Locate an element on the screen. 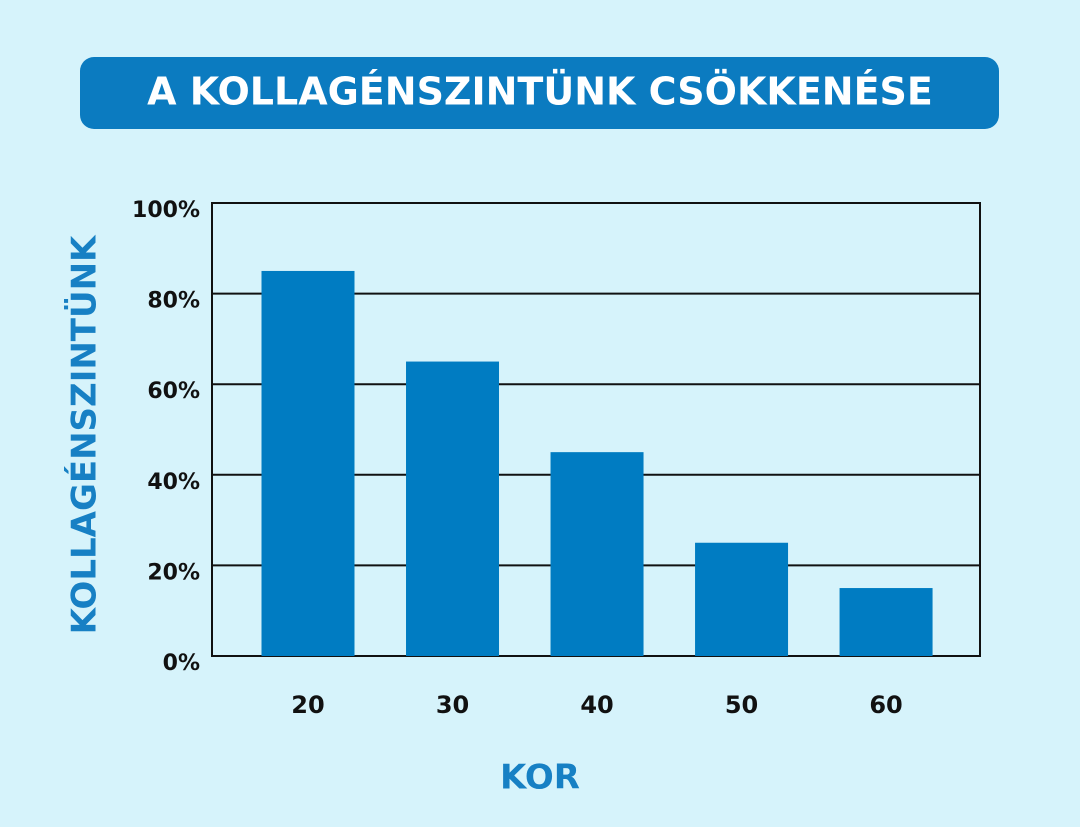 This screenshot has width=1080, height=827. x-tick-label: 50 is located at coordinates (741, 705).